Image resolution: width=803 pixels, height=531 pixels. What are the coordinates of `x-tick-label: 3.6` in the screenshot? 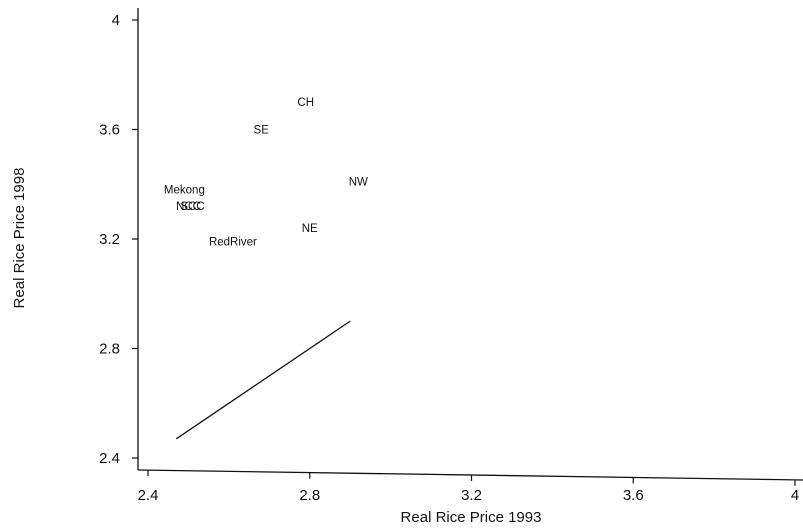 It's located at (633, 495).